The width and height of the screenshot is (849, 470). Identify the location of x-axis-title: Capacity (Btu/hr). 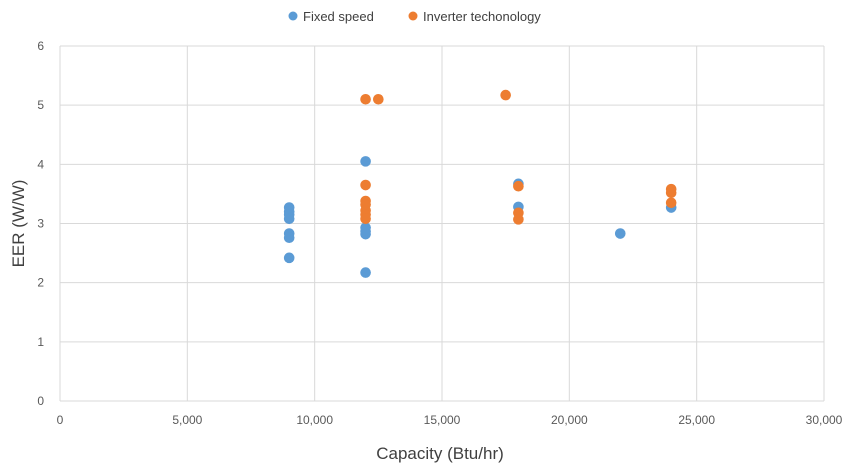
(440, 453).